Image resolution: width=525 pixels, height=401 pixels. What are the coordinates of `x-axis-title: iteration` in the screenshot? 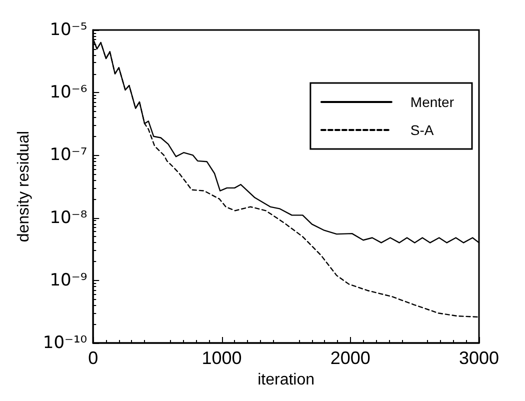 It's located at (286, 379).